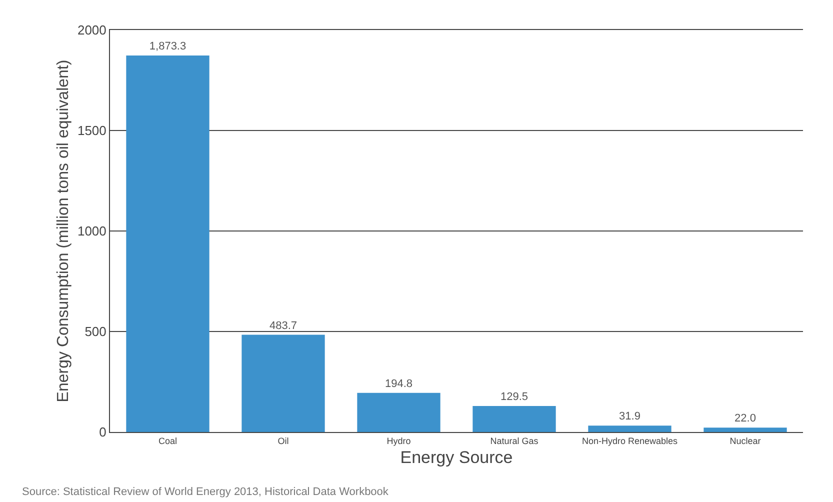 The image size is (833, 502). I want to click on y-tick-label: 0, so click(102, 432).